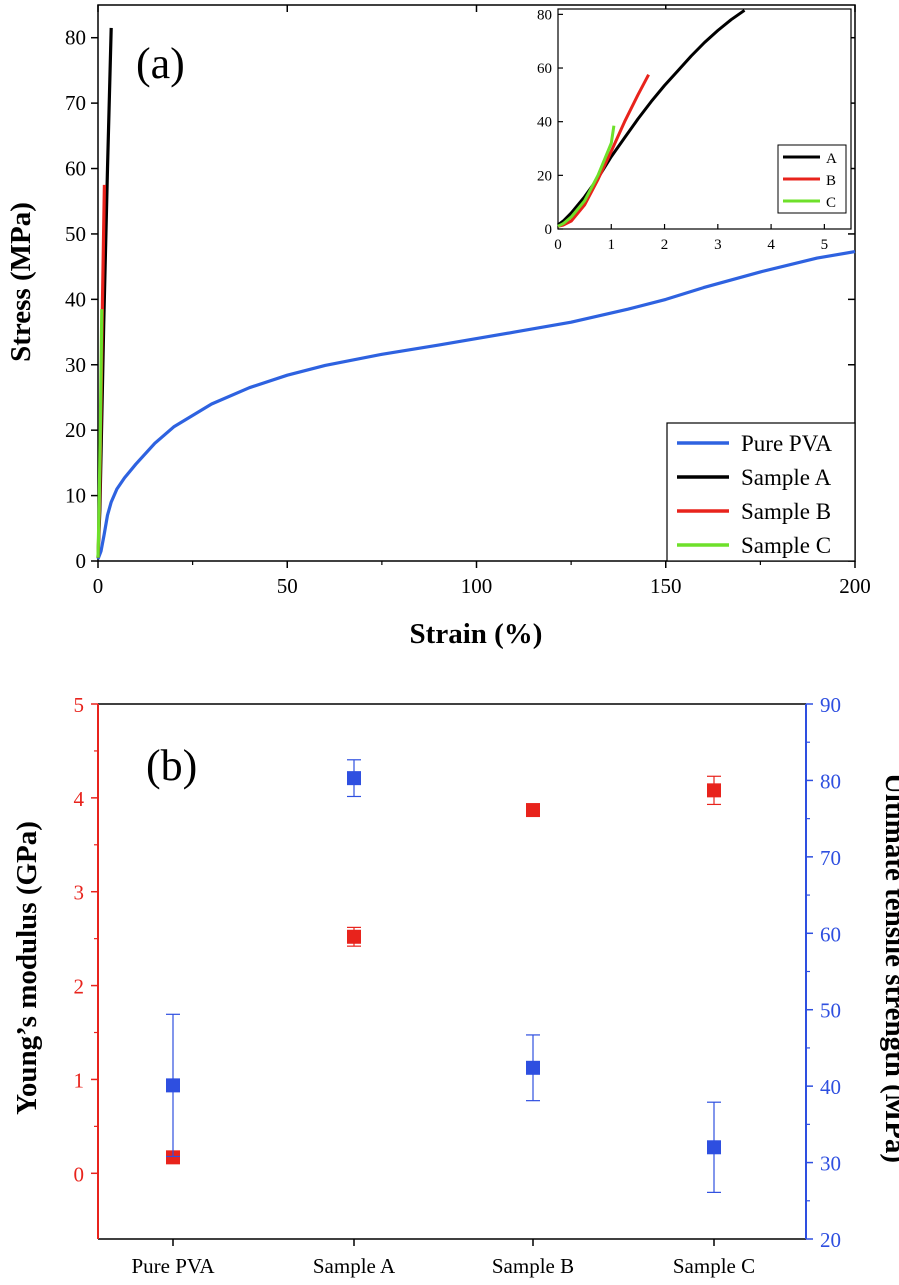 The height and width of the screenshot is (1285, 899). Describe the element at coordinates (477, 586) in the screenshot. I see `x-tick-label: 100` at that location.